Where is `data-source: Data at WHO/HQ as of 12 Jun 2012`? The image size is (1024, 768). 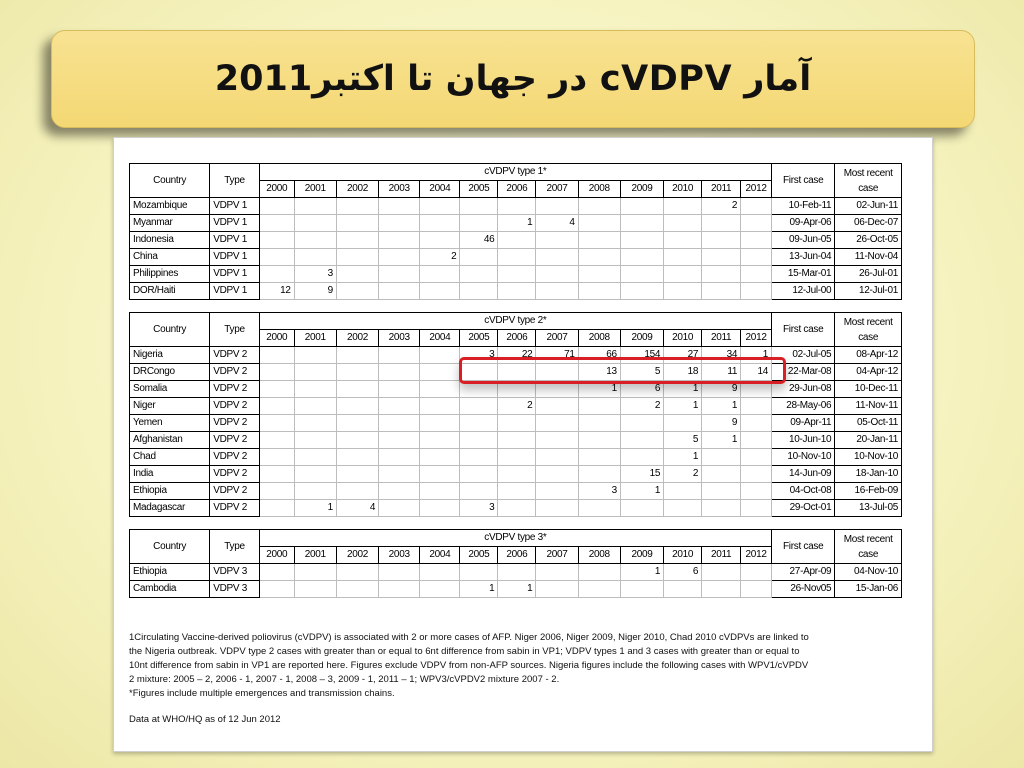 data-source: Data at WHO/HQ as of 12 Jun 2012 is located at coordinates (205, 719).